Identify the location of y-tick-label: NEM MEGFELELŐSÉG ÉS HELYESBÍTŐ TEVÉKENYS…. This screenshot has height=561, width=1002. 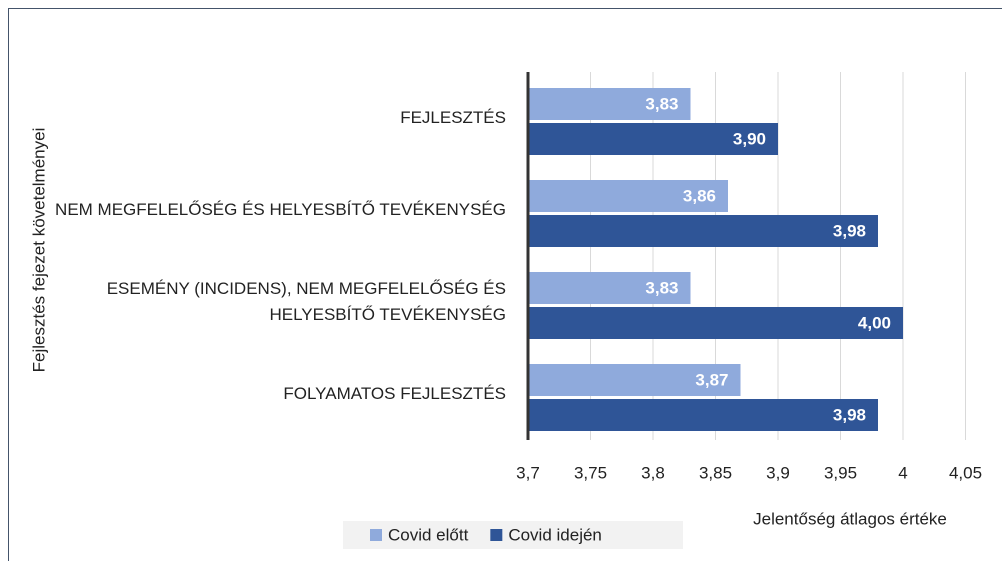
(280, 209).